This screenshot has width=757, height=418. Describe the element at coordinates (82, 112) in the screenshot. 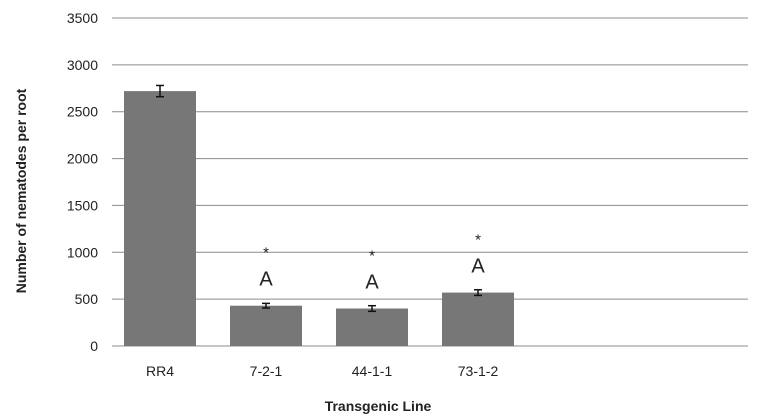

I see `y-tick-label: 2500` at that location.